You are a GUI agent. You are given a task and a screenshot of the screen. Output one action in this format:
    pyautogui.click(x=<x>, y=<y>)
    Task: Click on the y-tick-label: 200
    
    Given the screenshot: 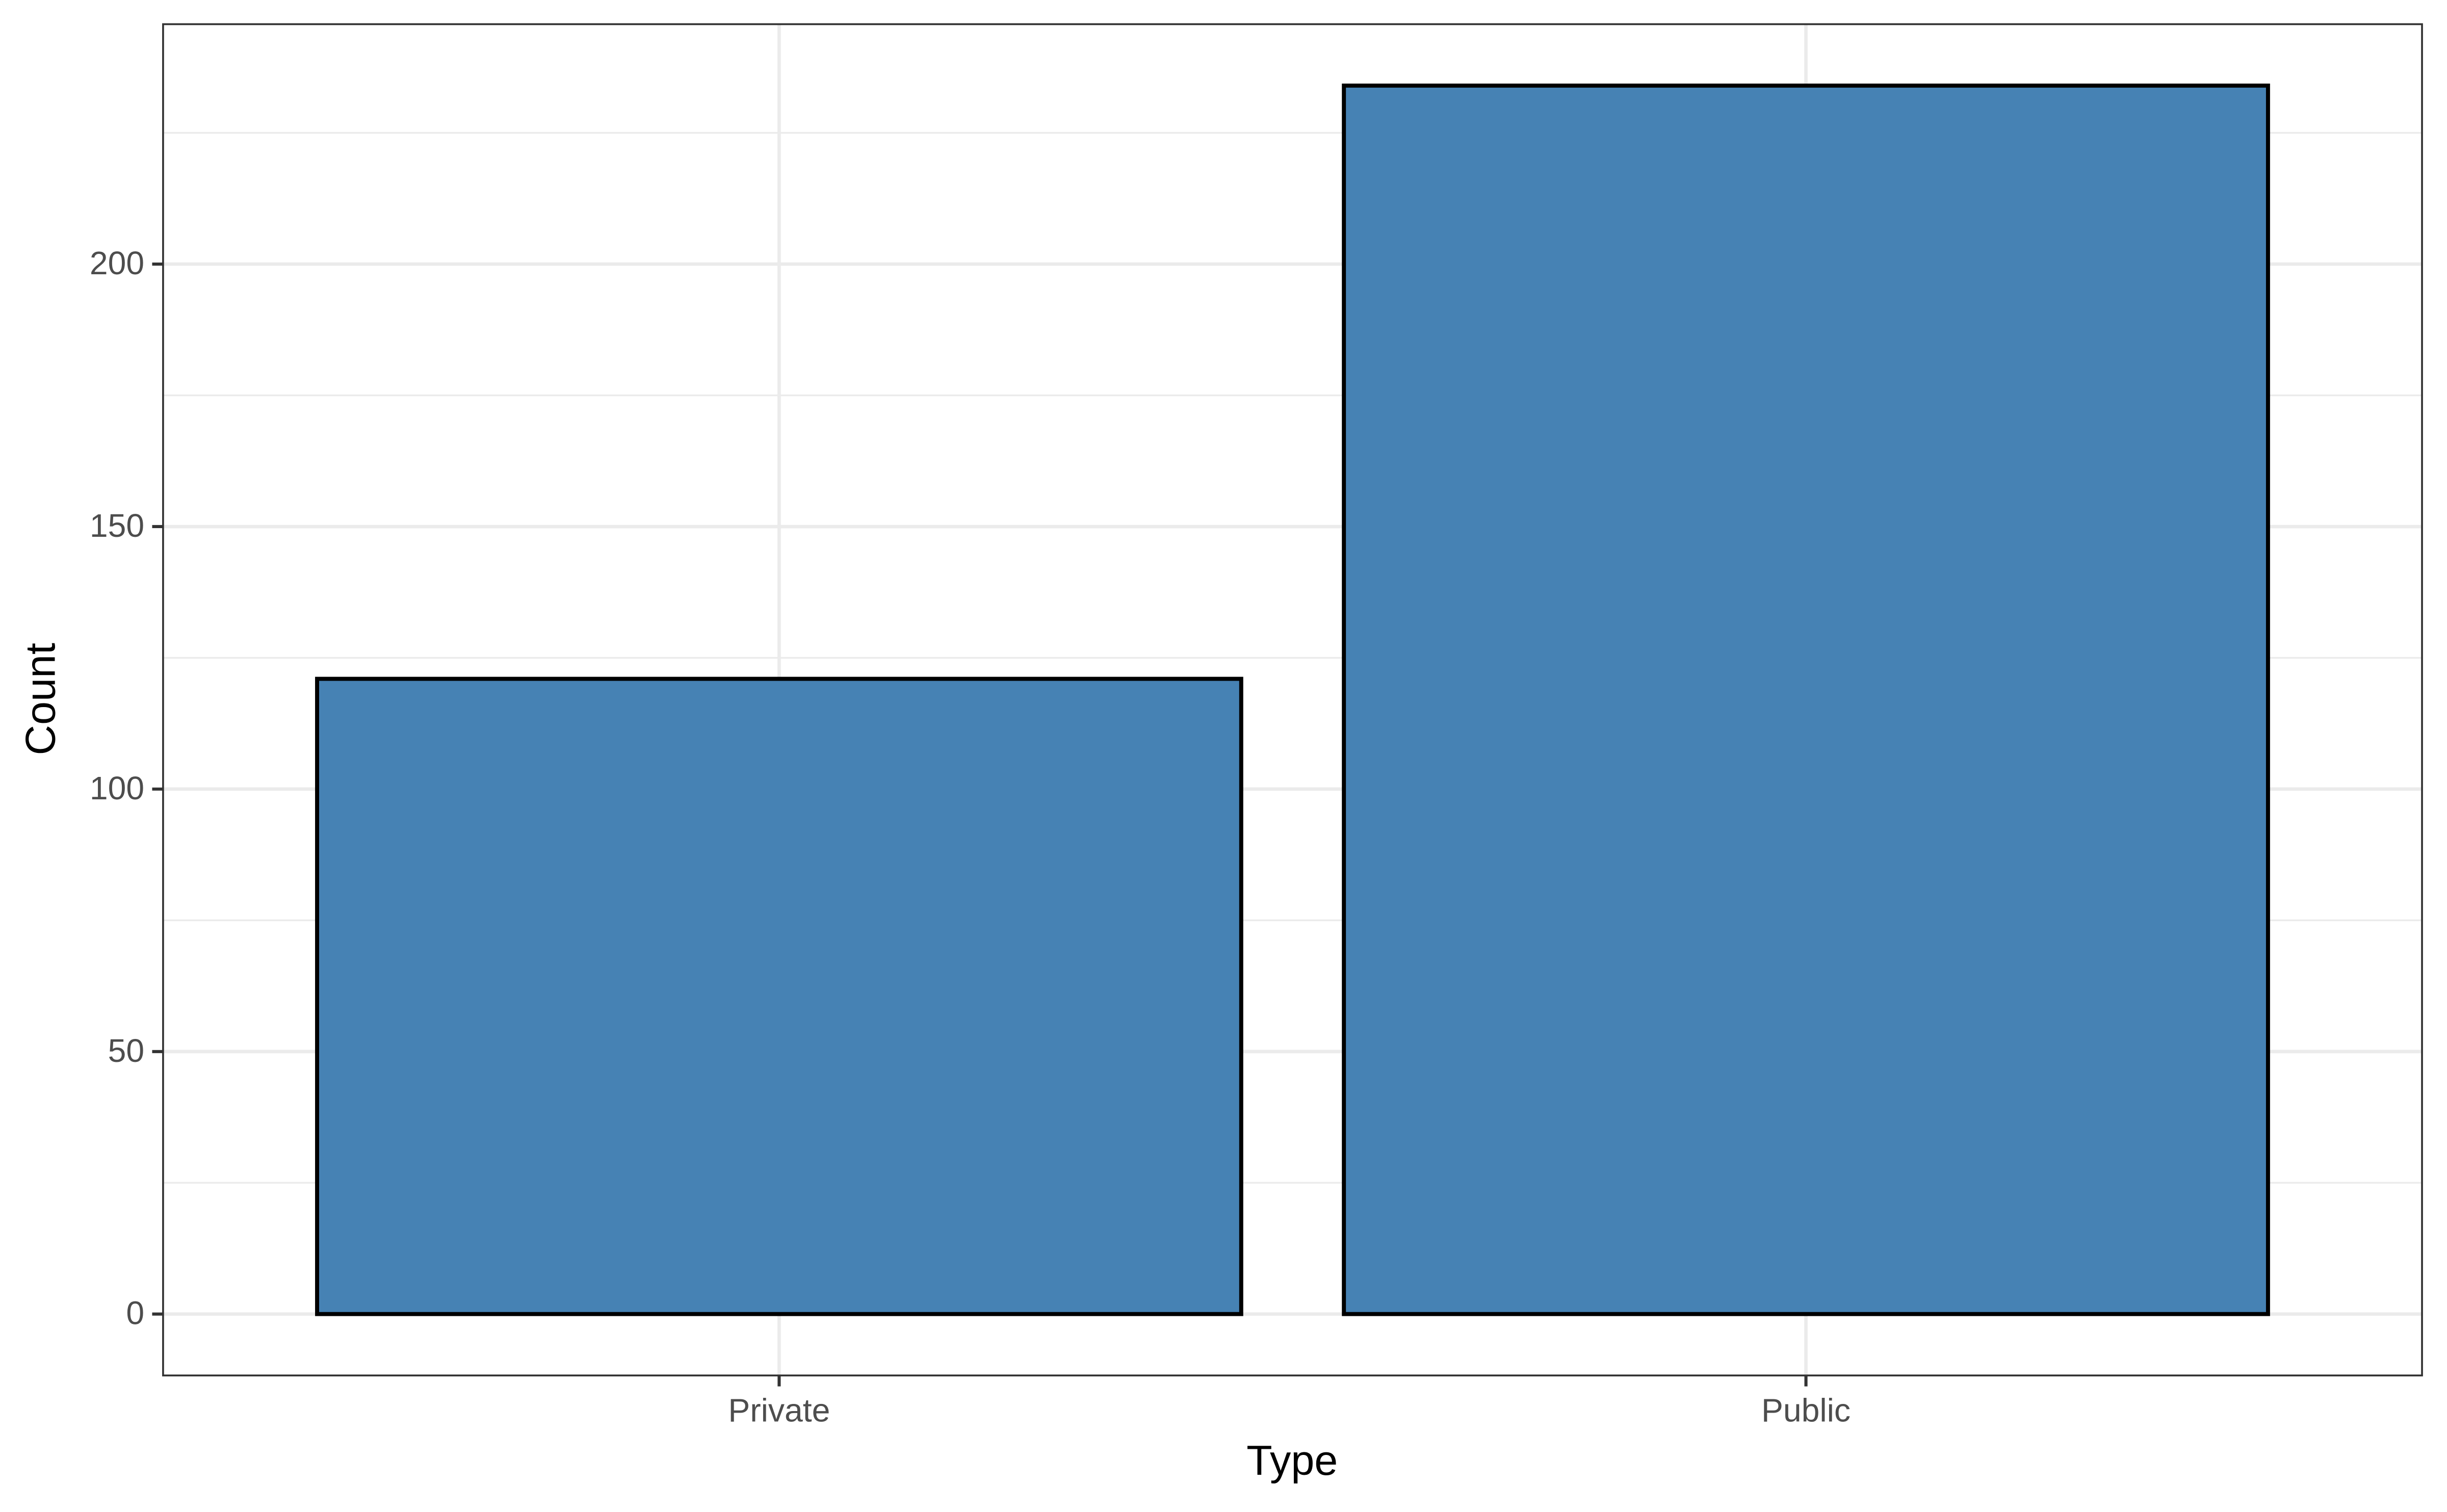 What is the action you would take?
    pyautogui.click(x=117, y=263)
    